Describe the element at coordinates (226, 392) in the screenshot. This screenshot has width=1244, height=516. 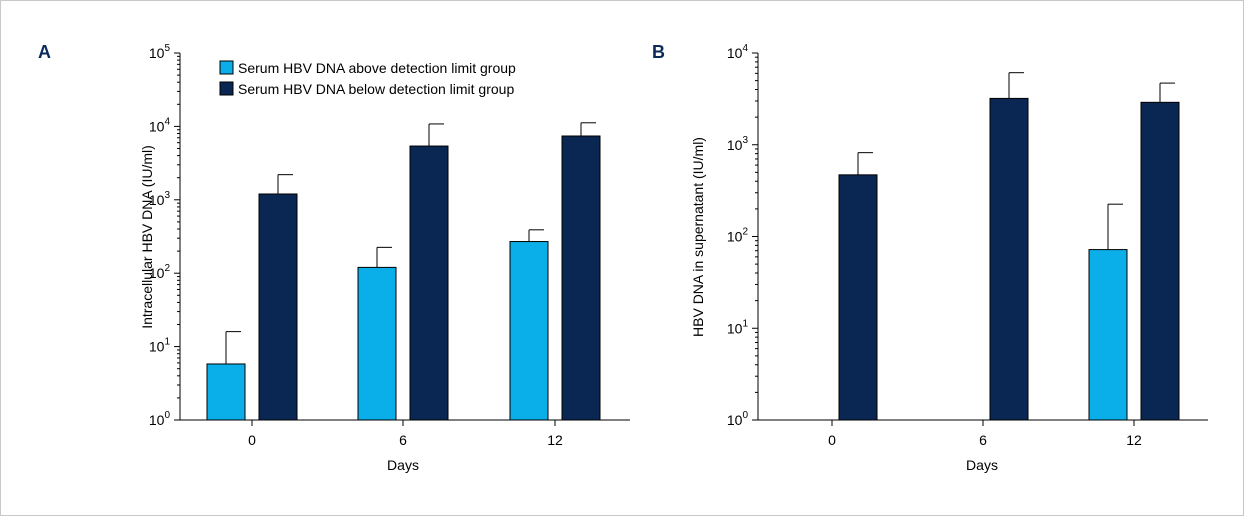
I see `bar-panel-a-series1-day0` at that location.